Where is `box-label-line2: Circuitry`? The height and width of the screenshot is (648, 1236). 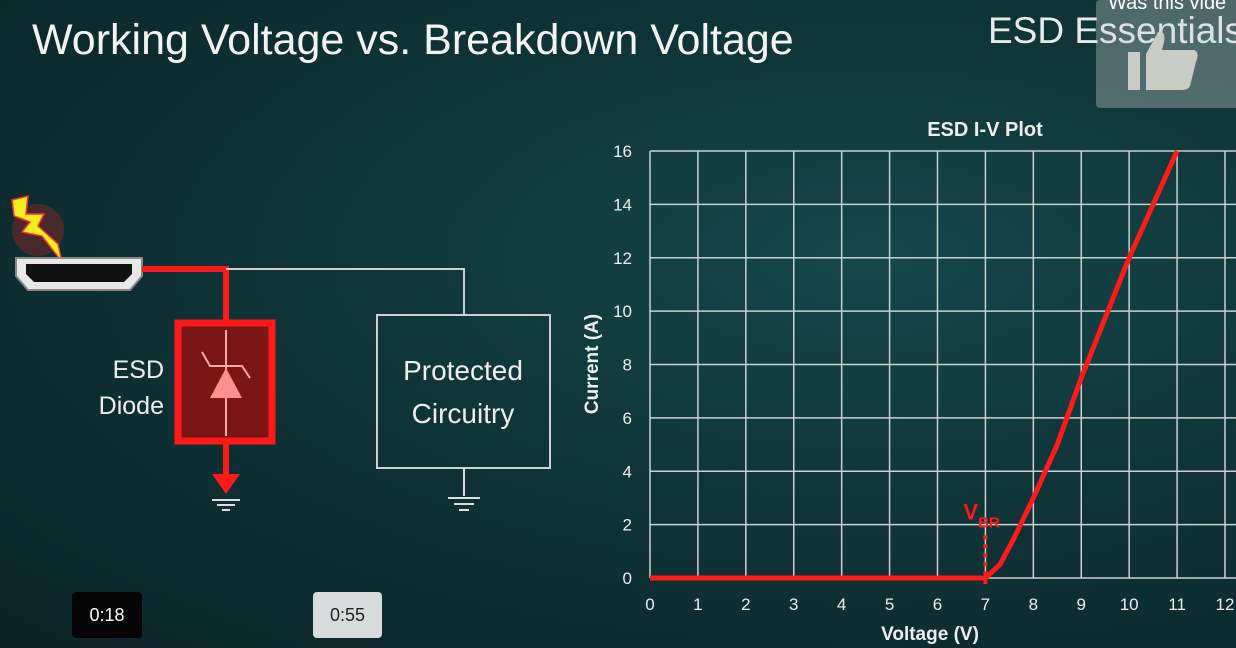
box-label-line2: Circuitry is located at coordinates (463, 413).